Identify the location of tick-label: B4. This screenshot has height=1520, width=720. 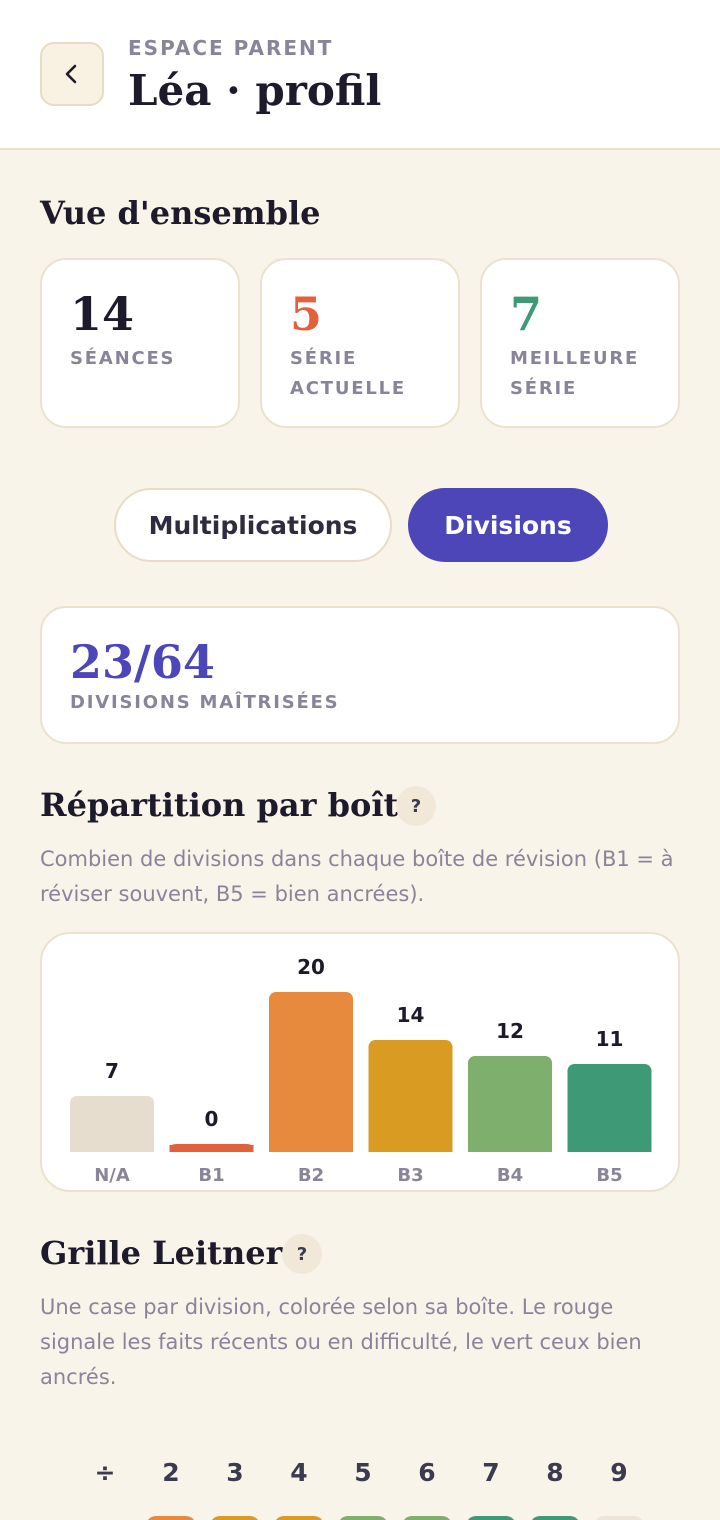
(510, 1175).